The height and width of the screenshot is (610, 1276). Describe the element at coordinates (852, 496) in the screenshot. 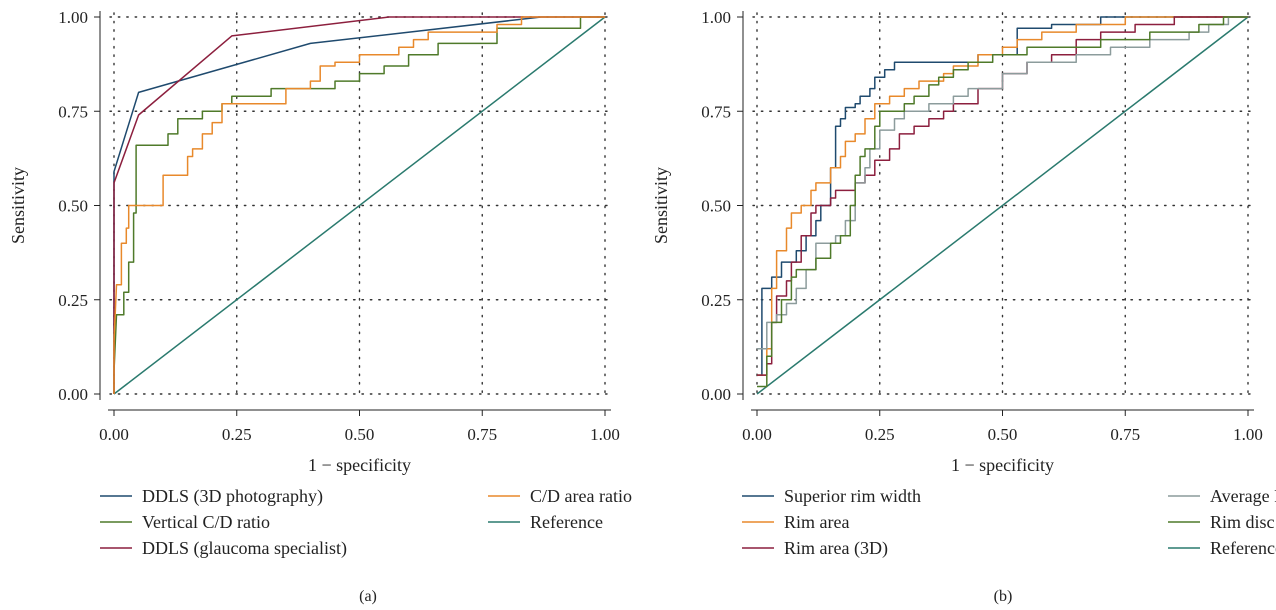

I see `legend-label: Superior rim width` at that location.